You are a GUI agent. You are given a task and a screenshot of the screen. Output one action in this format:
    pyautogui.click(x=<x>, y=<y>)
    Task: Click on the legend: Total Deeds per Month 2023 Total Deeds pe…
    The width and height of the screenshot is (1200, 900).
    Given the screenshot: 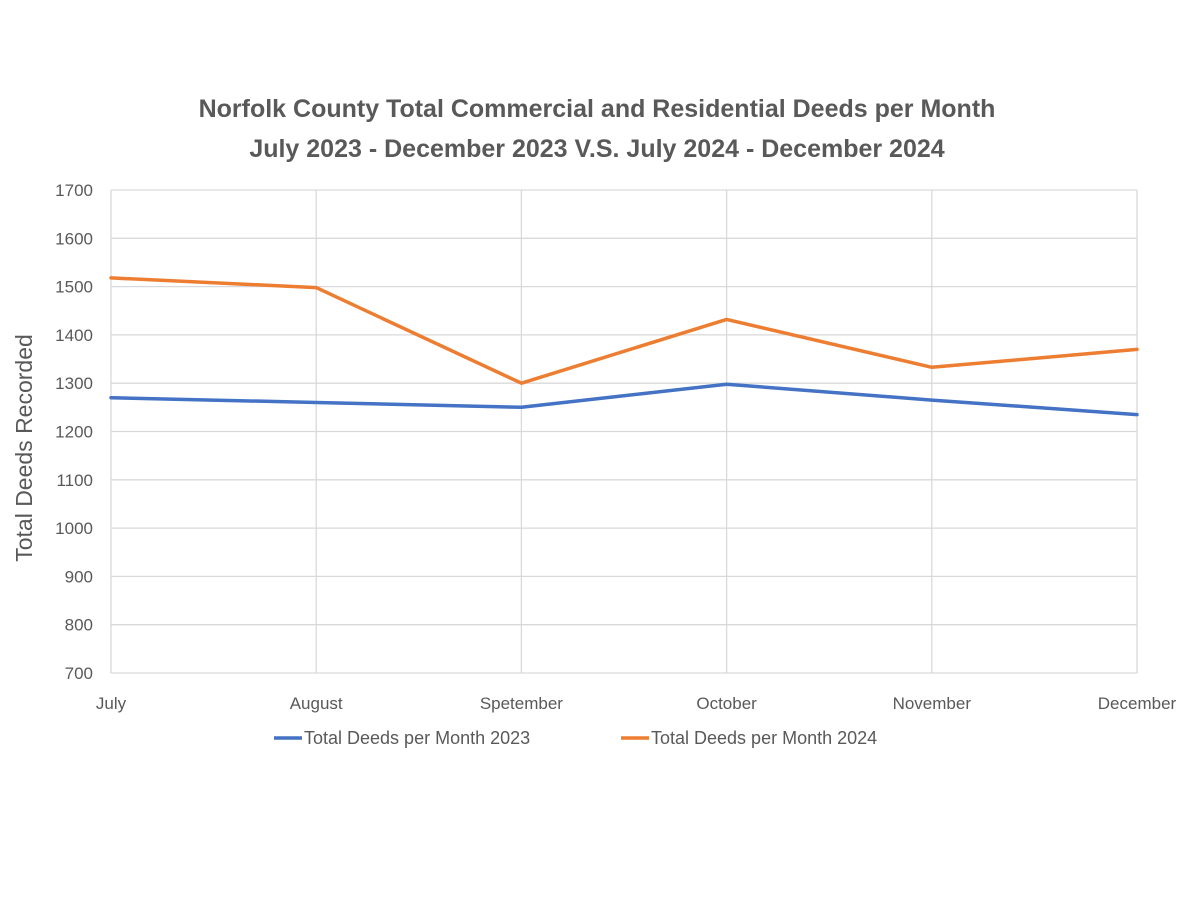 What is the action you would take?
    pyautogui.click(x=575, y=738)
    